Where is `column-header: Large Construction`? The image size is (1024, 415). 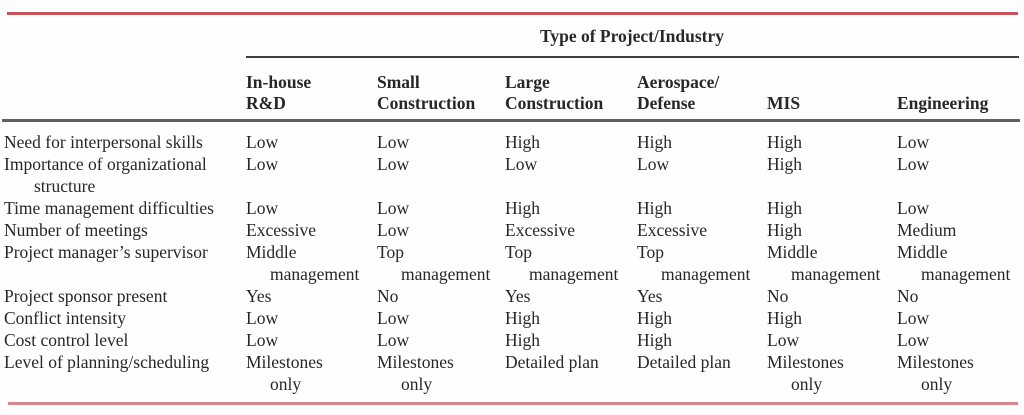
column-header: Large Construction is located at coordinates (571, 93).